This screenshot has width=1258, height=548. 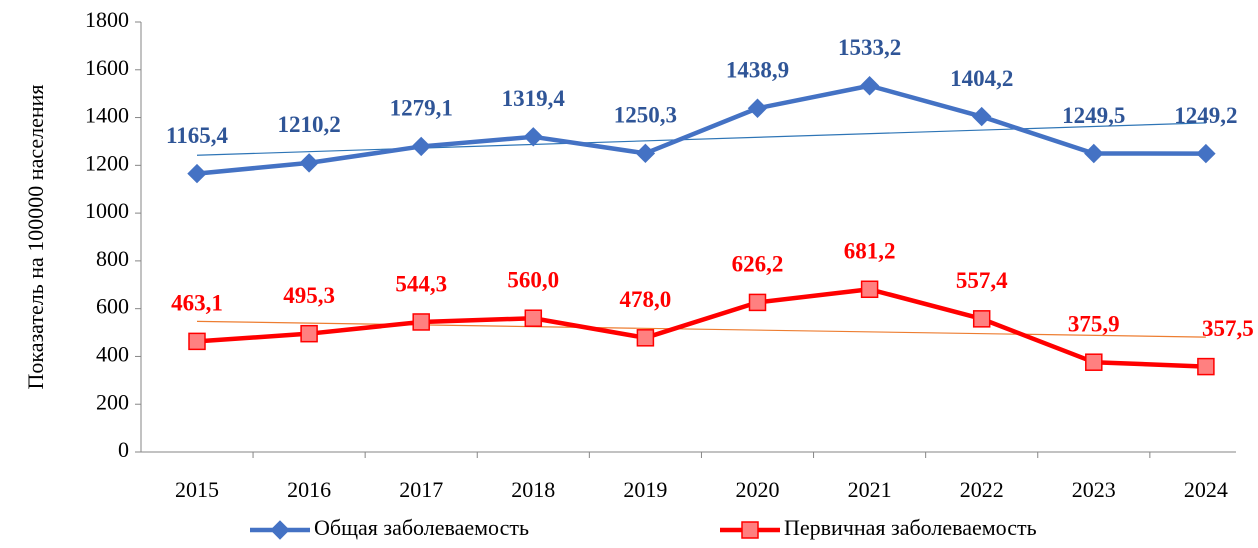 What do you see at coordinates (112, 258) in the screenshot?
I see `y-tick-label: 800` at bounding box center [112, 258].